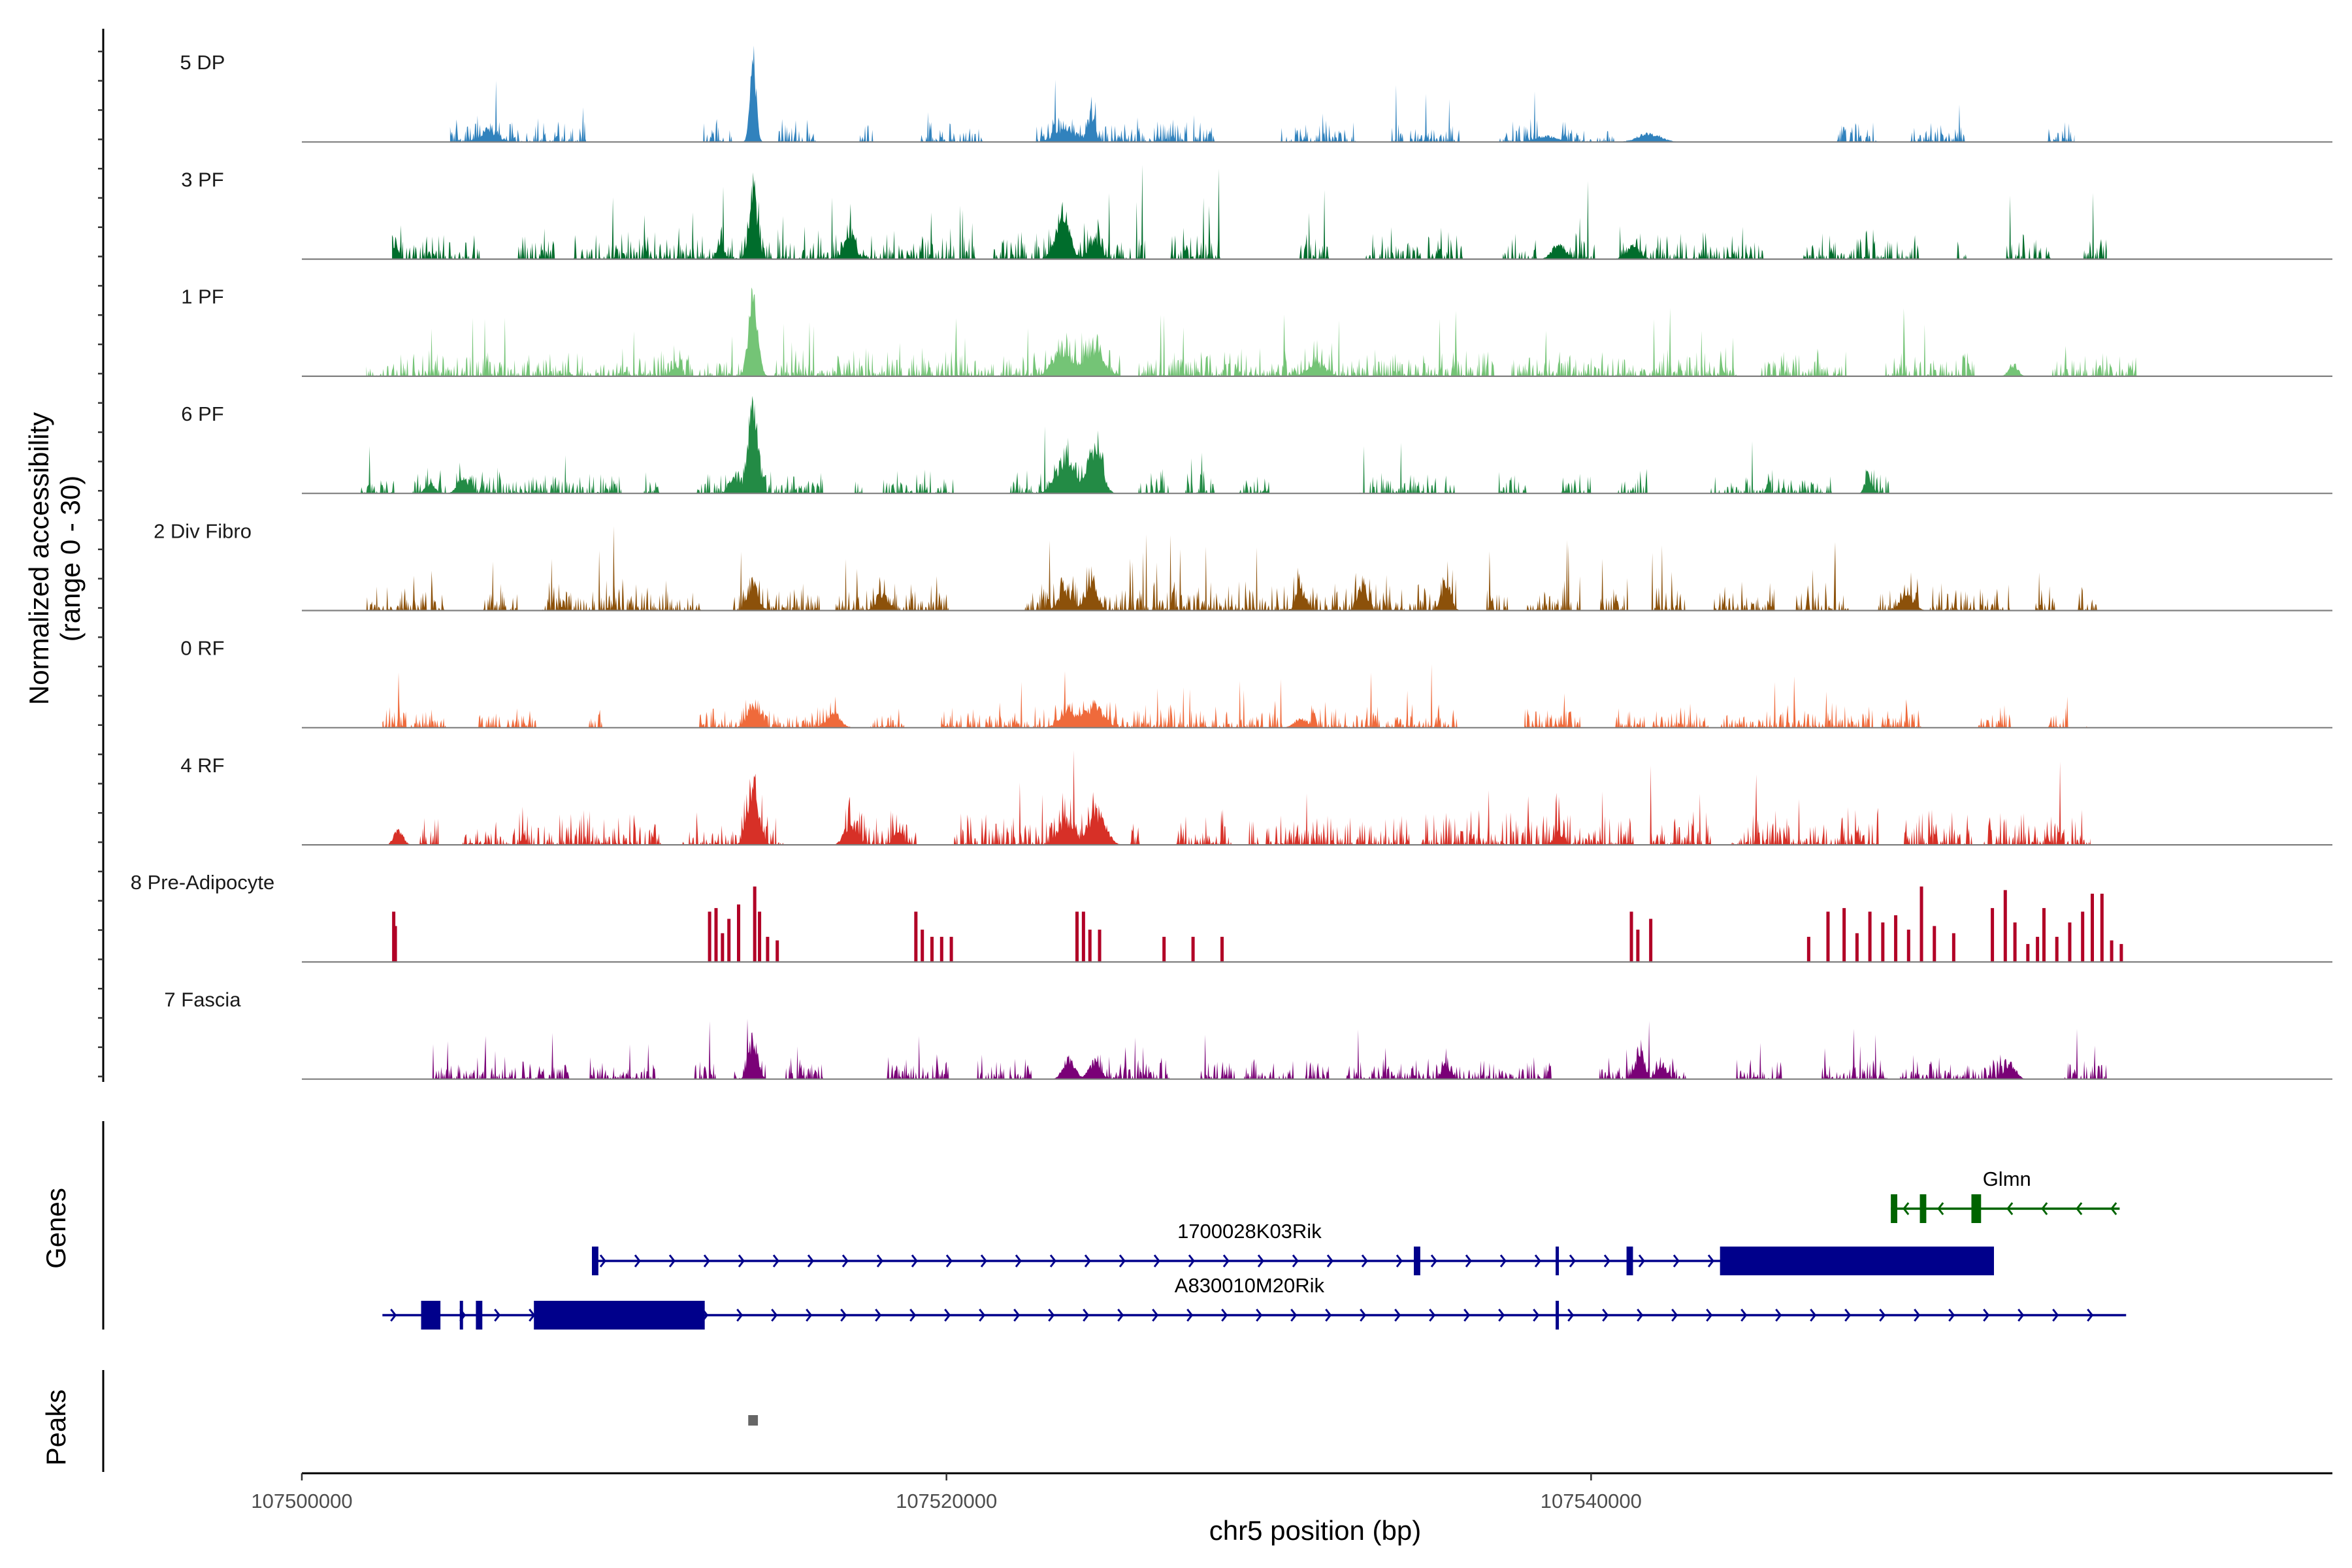 This screenshot has height=1568, width=2352. What do you see at coordinates (1293, 1247) in the screenshot?
I see `gene-1700028k03rik: 1700028K03Rik` at bounding box center [1293, 1247].